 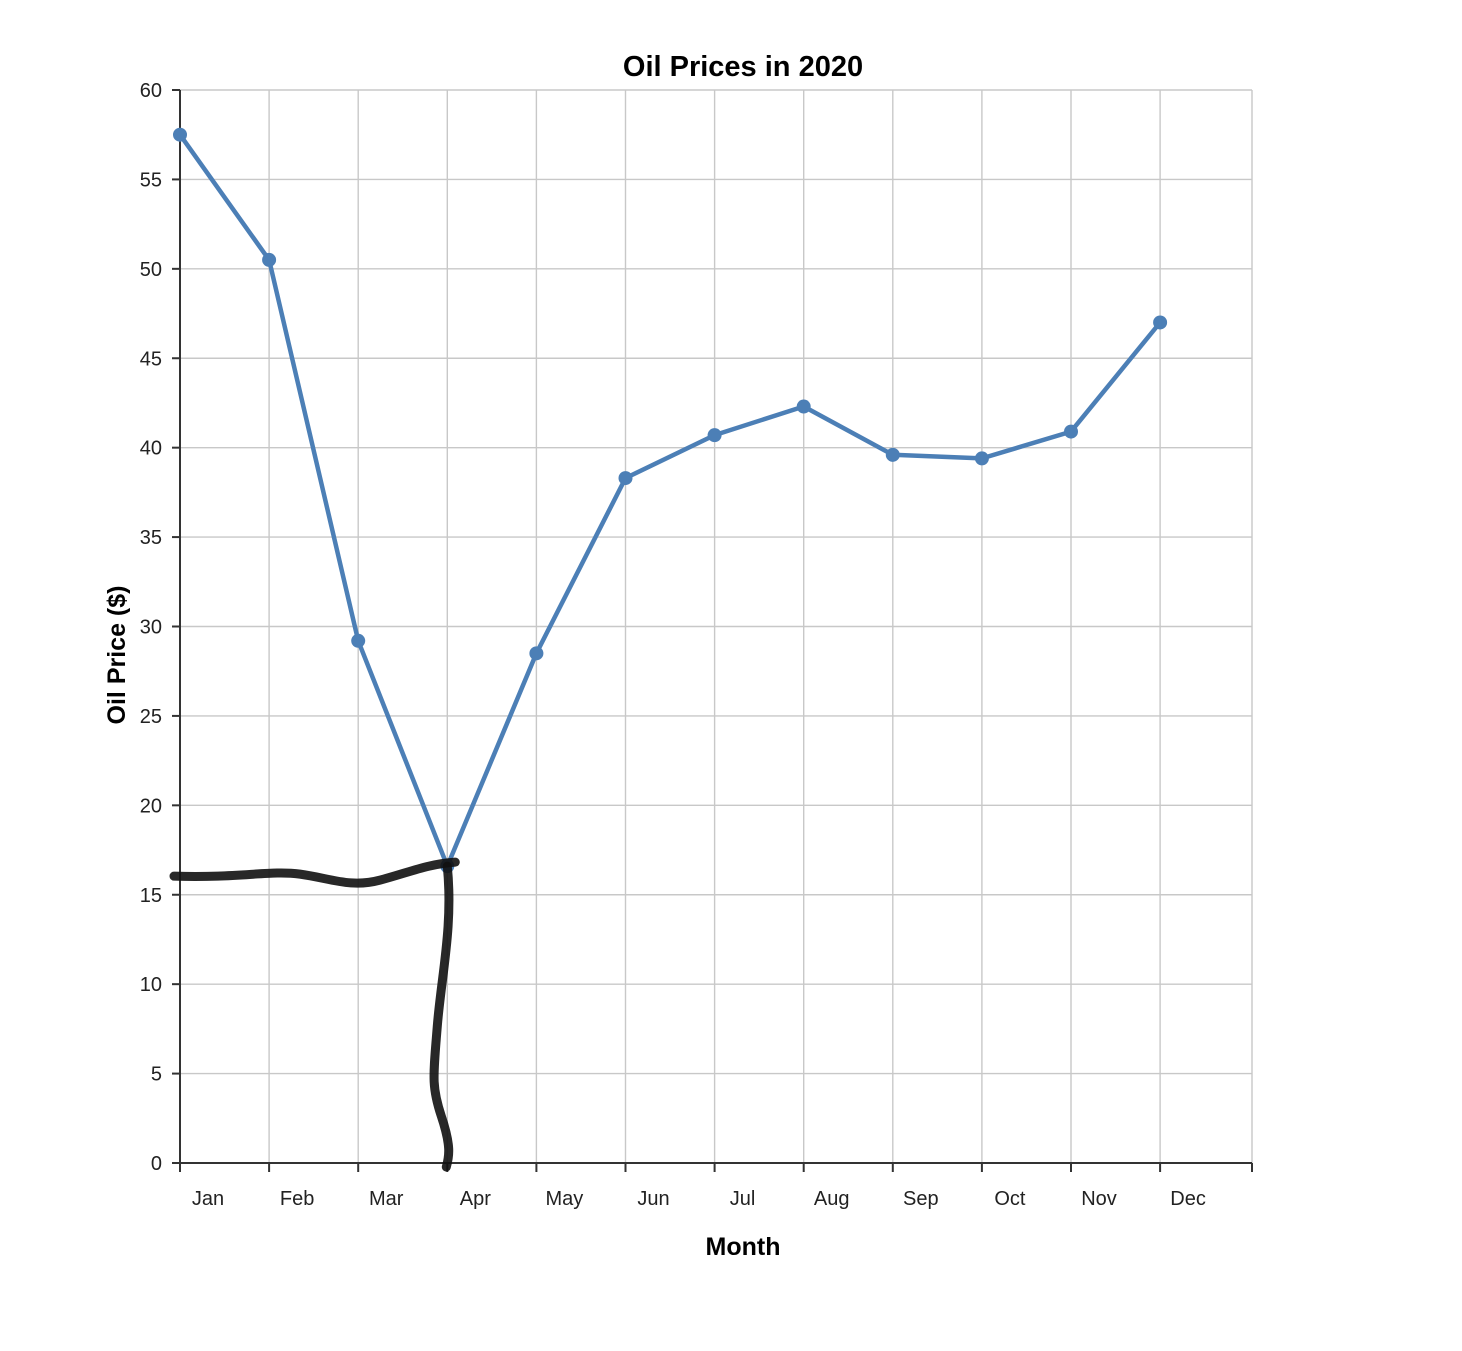 What do you see at coordinates (441, 1016) in the screenshot?
I see `annotation-vertical-stroke` at bounding box center [441, 1016].